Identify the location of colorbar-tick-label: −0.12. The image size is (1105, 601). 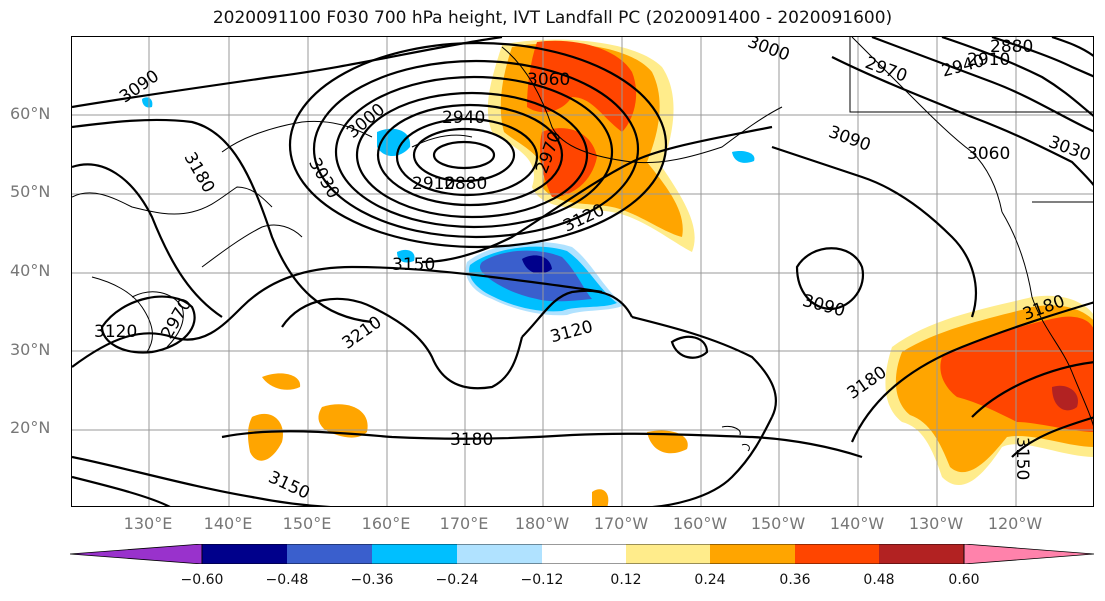
(542, 580).